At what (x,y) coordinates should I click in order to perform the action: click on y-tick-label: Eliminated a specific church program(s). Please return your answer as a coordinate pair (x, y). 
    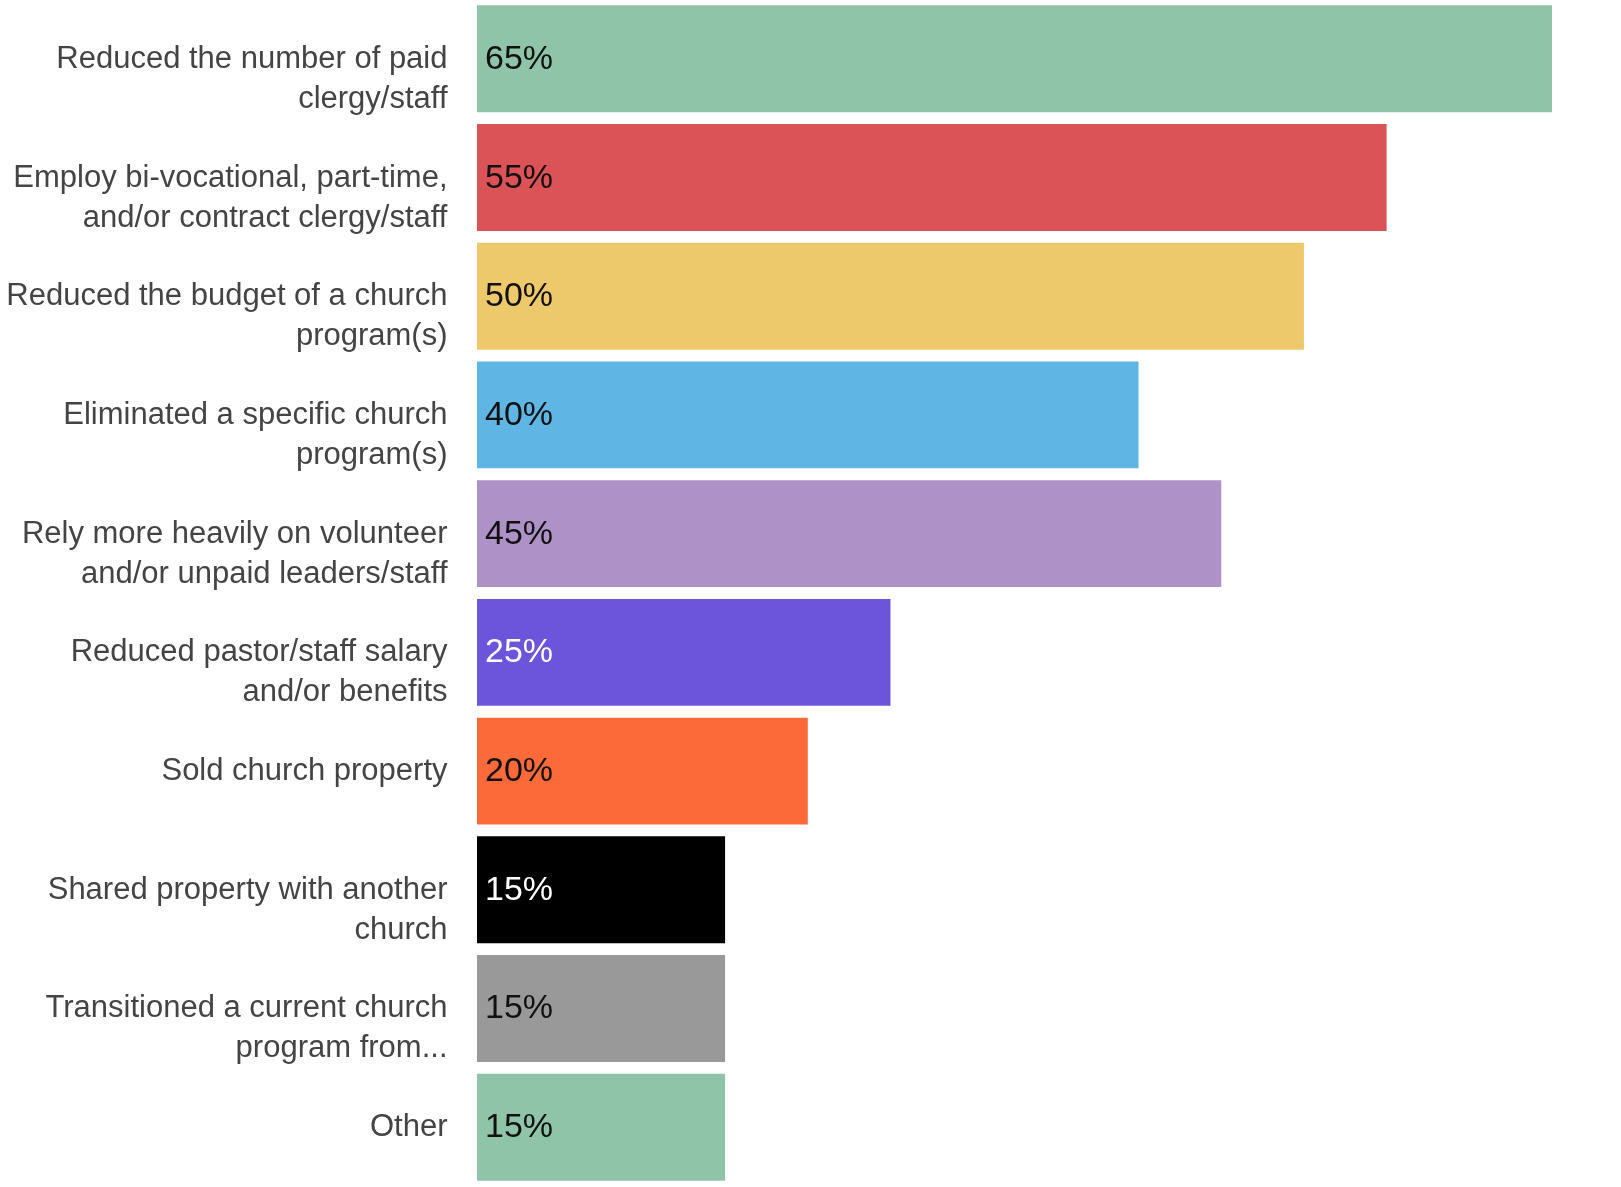
    Looking at the image, I should click on (255, 433).